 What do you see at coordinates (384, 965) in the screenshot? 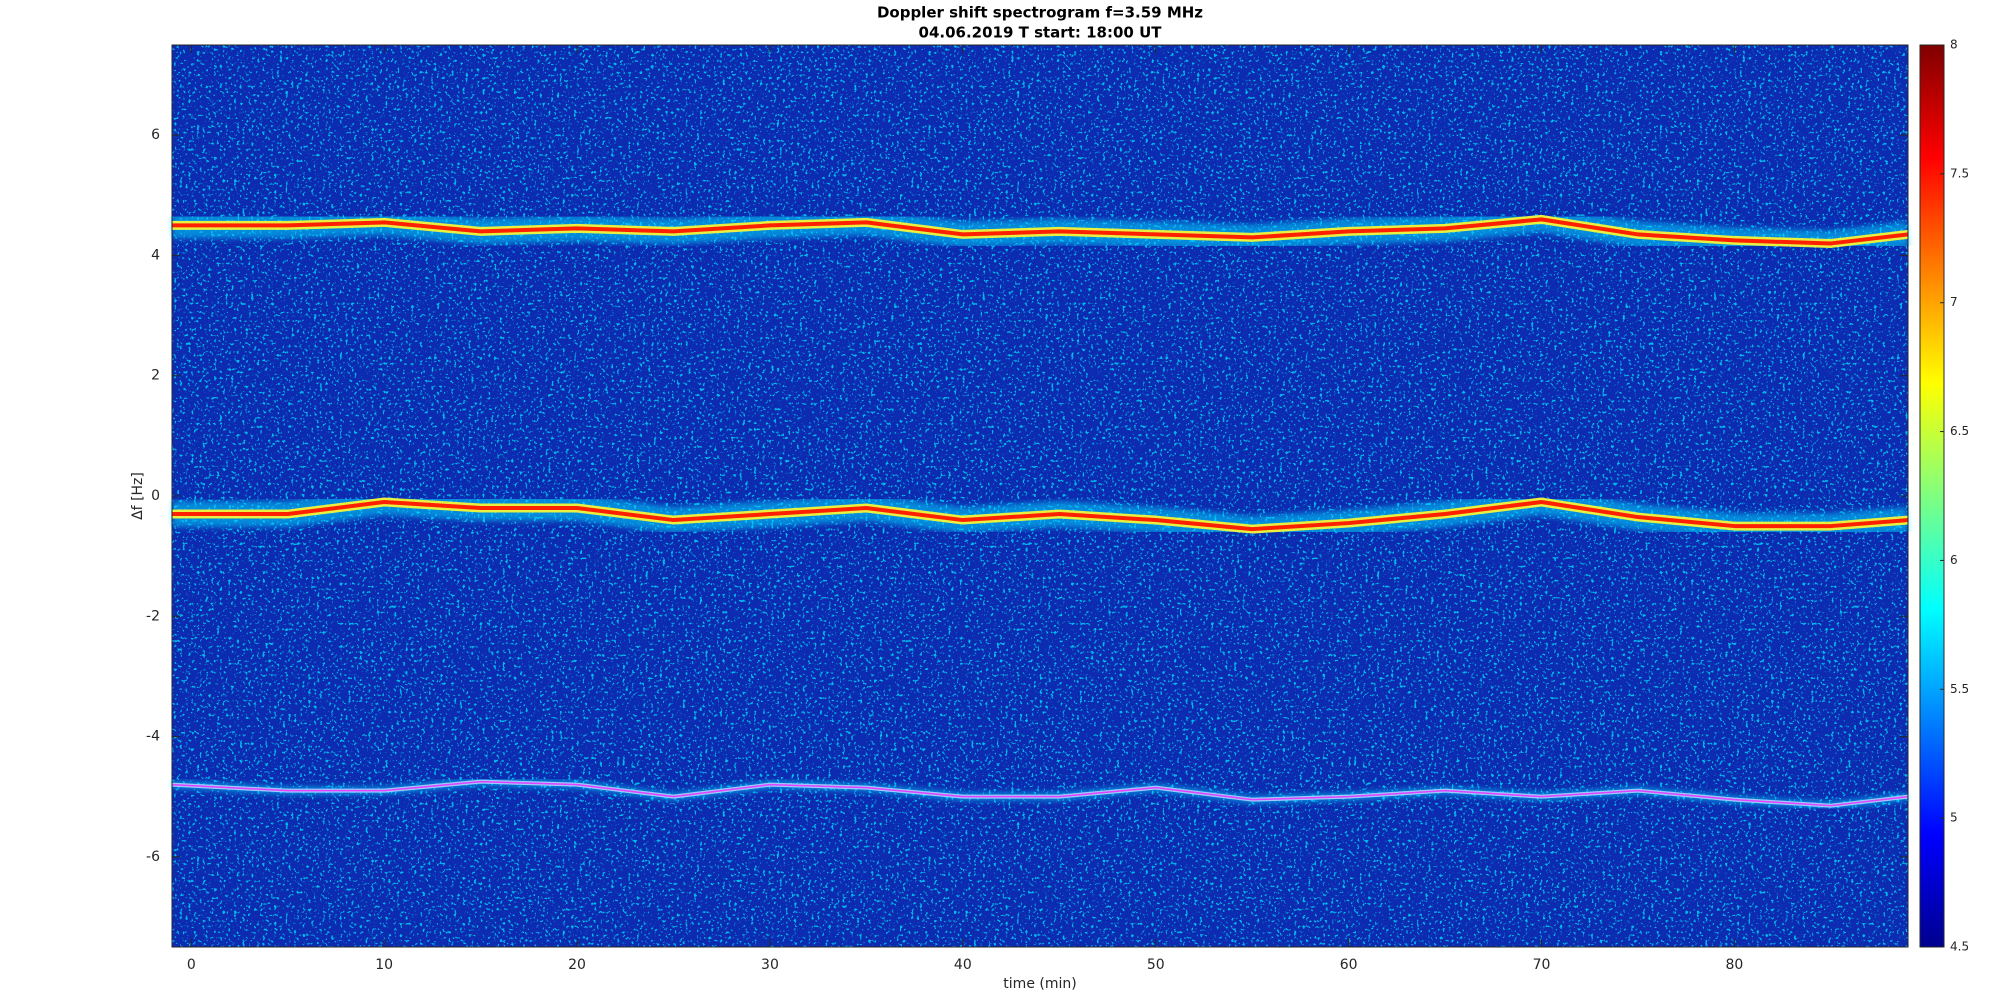
I see `x-tick-label: 10` at bounding box center [384, 965].